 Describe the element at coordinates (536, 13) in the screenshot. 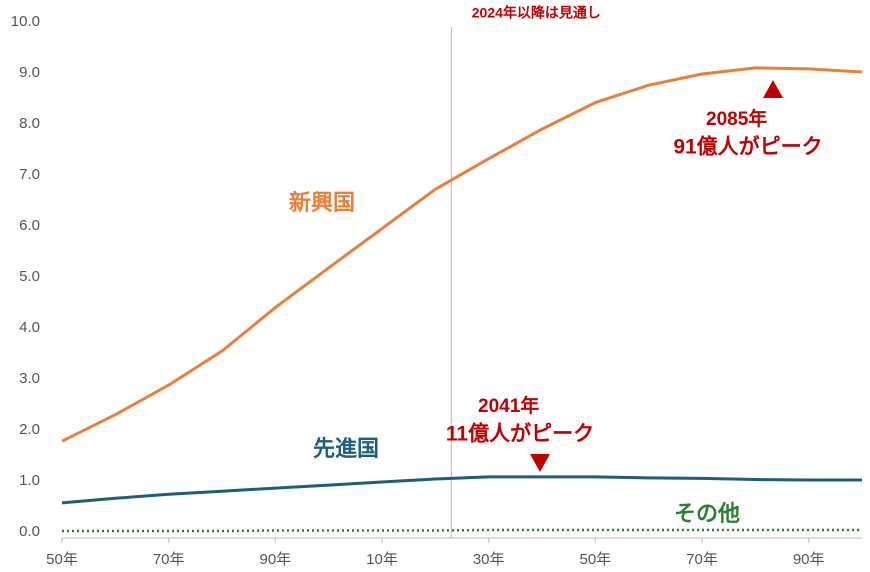

I see `forecast-label: 2024年以降は見通し` at that location.